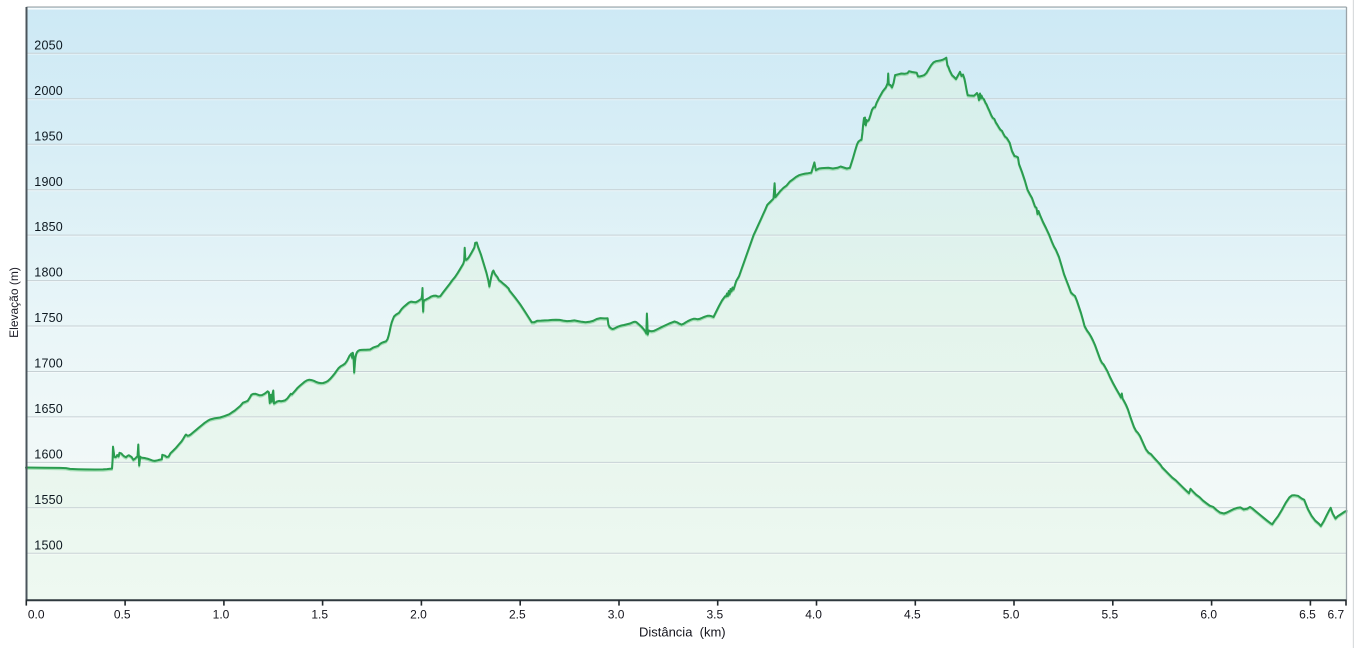 The height and width of the screenshot is (648, 1354). Describe the element at coordinates (48, 91) in the screenshot. I see `svg-text: 2000` at that location.